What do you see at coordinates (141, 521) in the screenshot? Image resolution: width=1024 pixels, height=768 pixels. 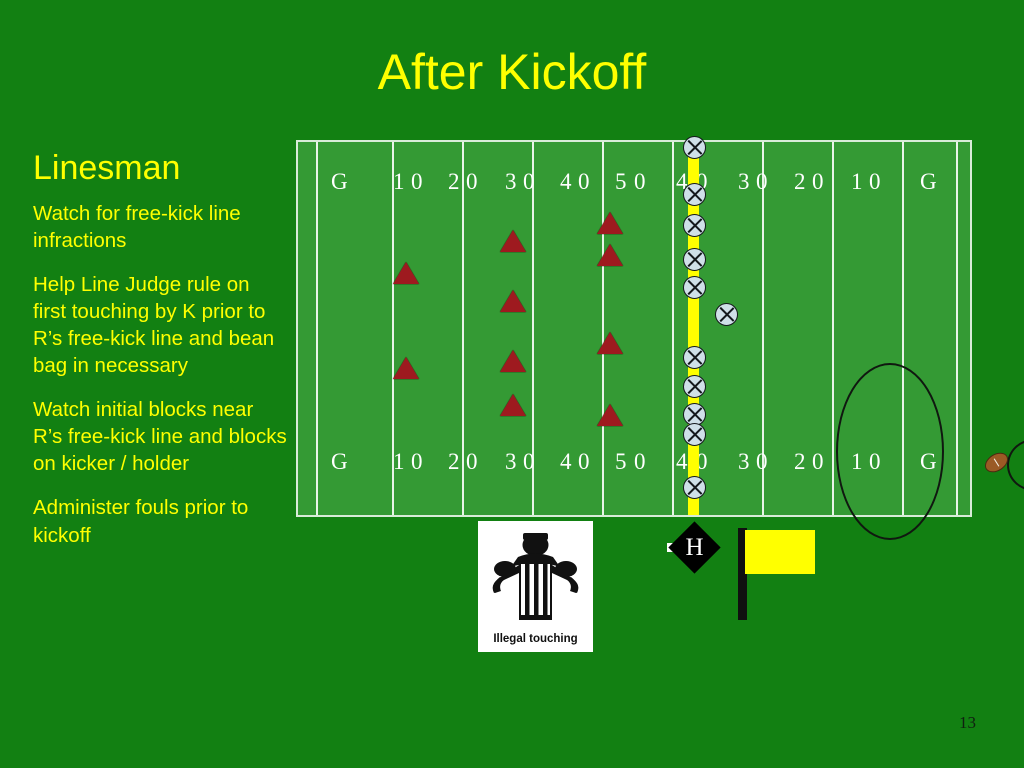 I see `bullet-item: Administer fouls prior to kickoff` at bounding box center [141, 521].